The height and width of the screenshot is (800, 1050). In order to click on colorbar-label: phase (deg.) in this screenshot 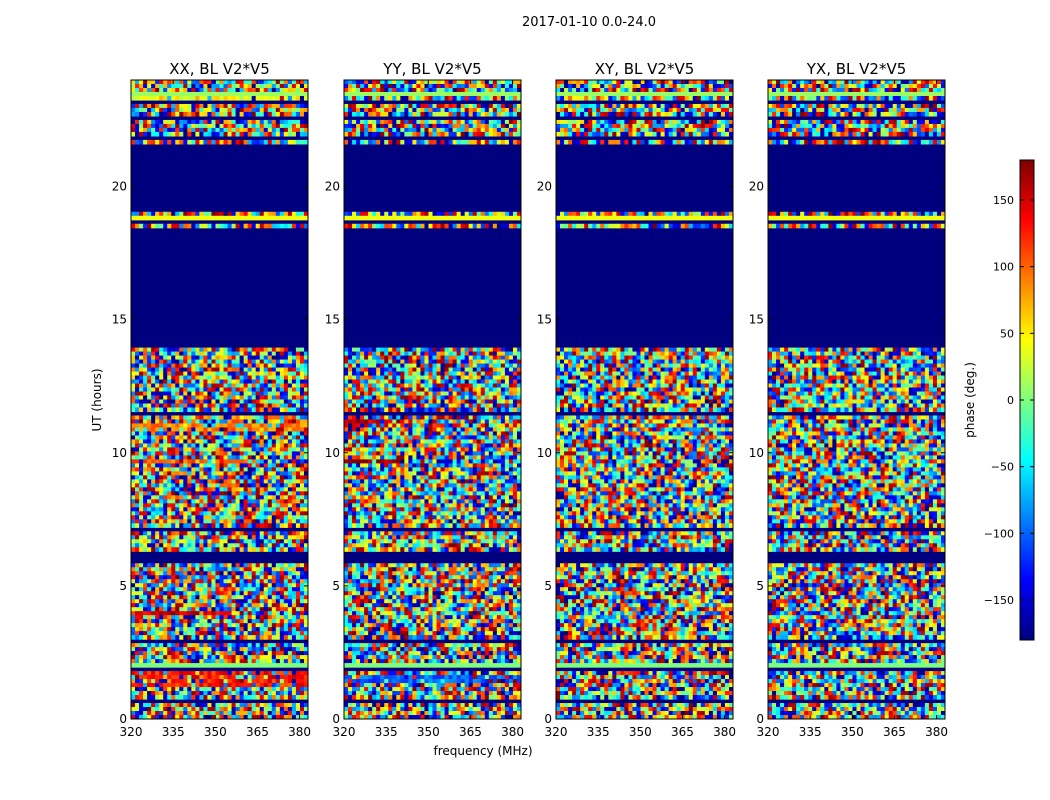, I will do `click(970, 400)`.